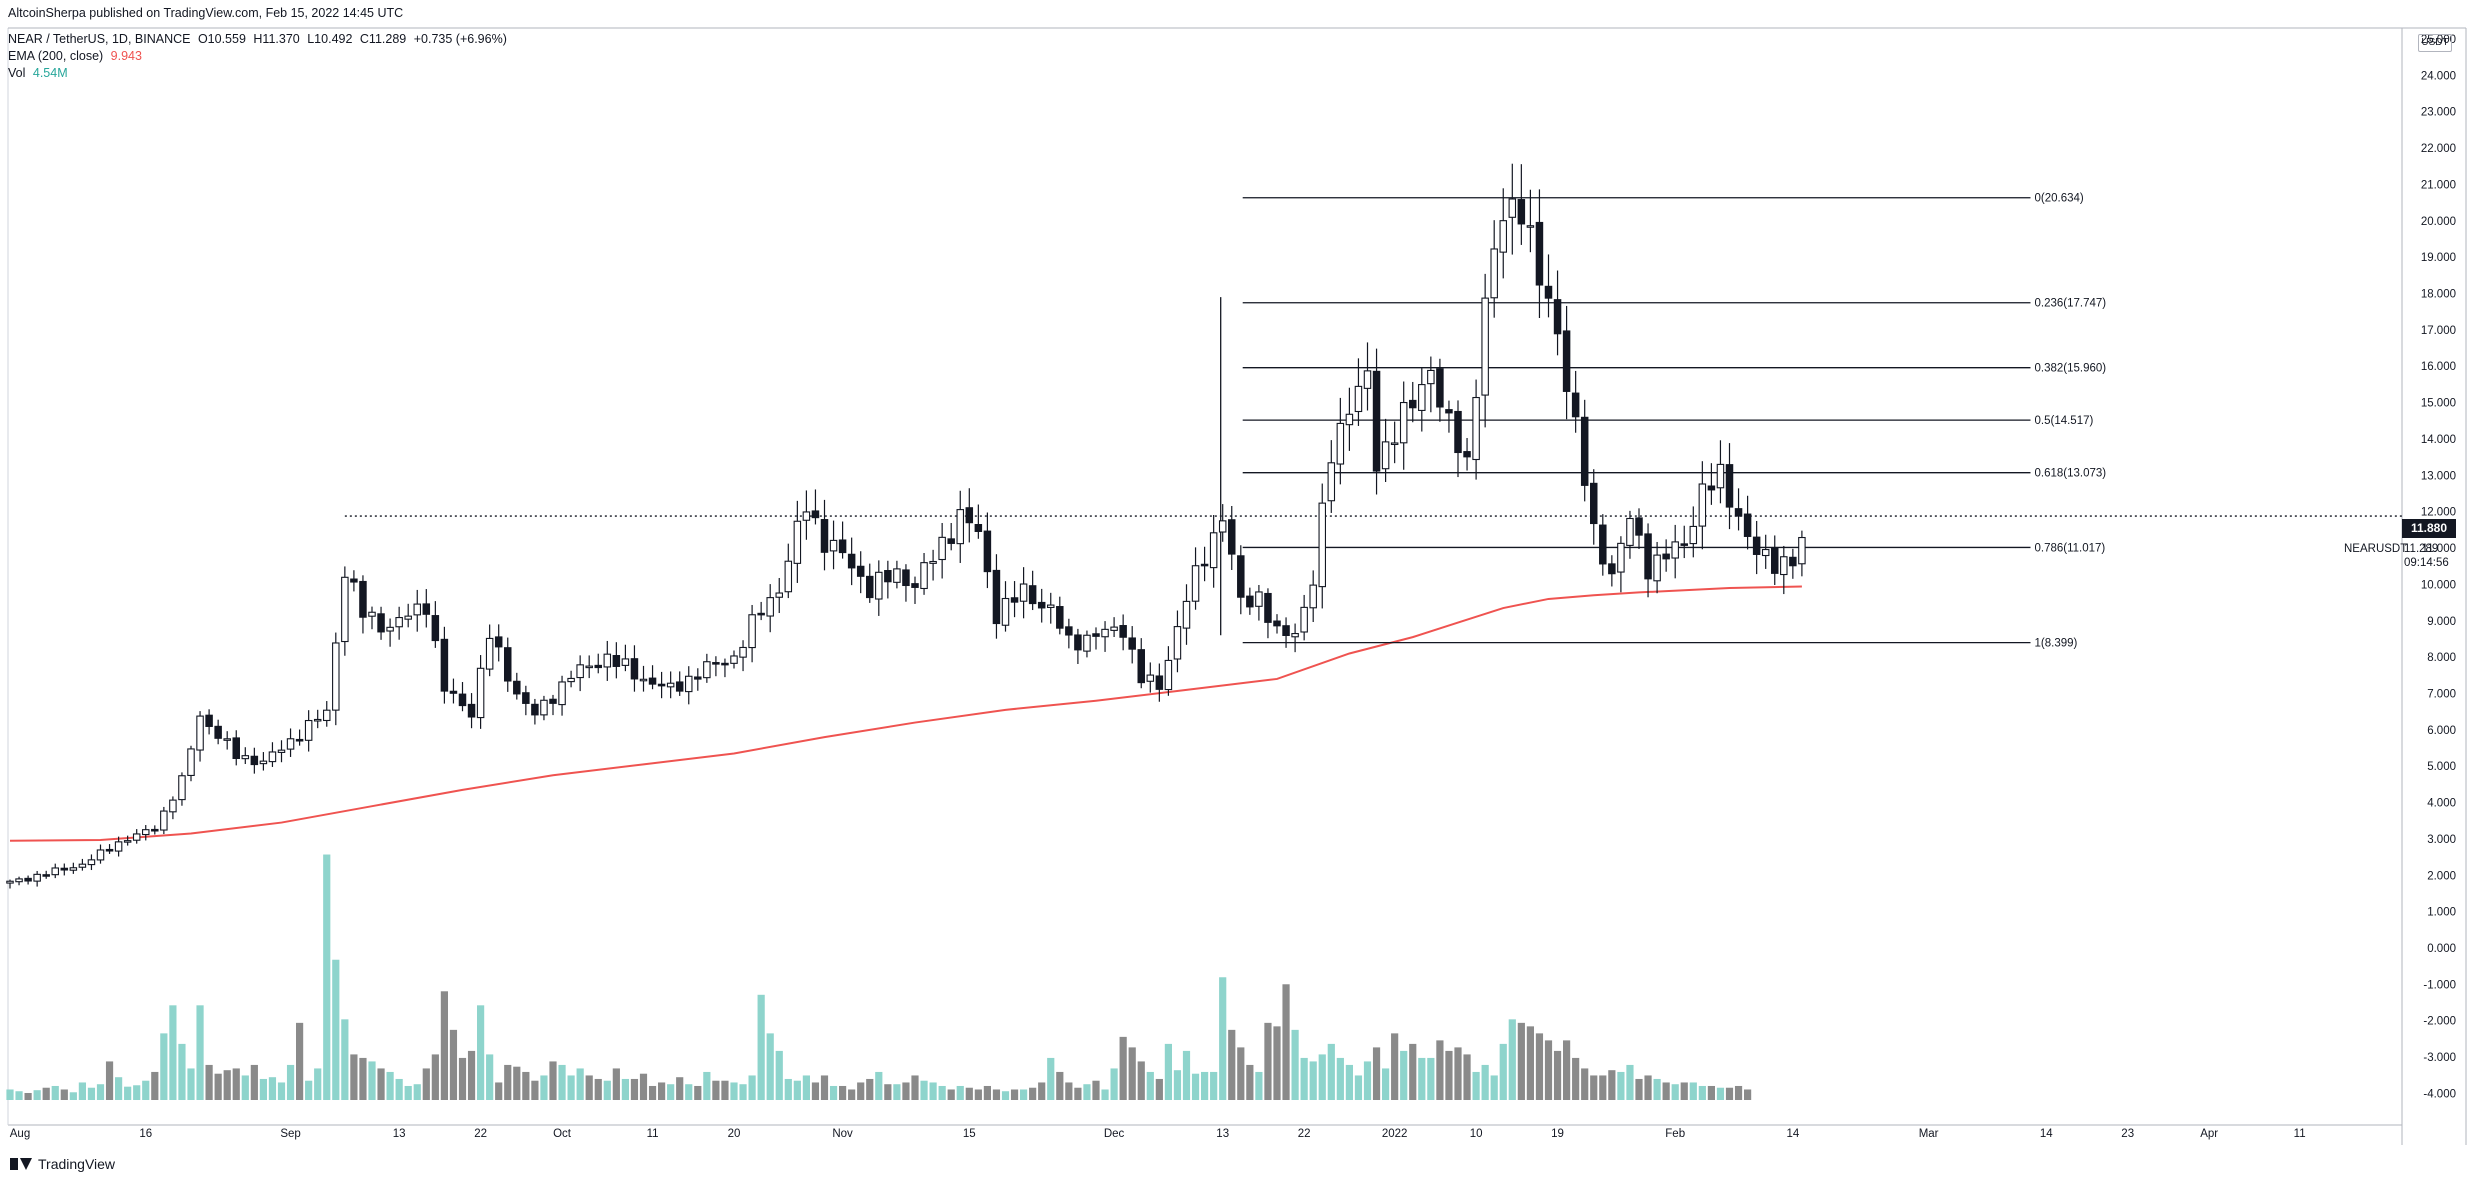  I want to click on fib-level-label: 0.236(17.747), so click(2071, 304).